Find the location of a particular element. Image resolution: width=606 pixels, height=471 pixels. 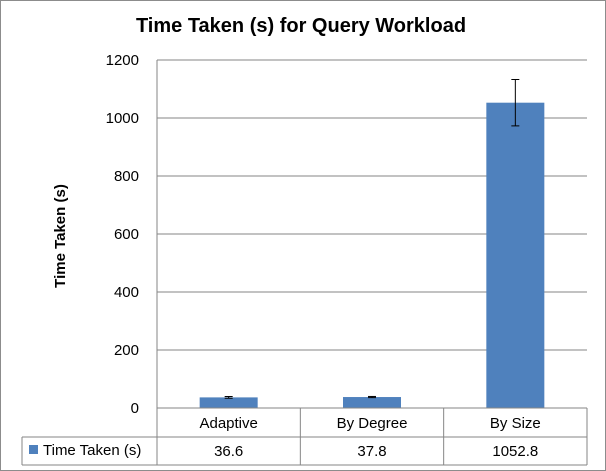

x-category-label: Adaptive is located at coordinates (228, 423).